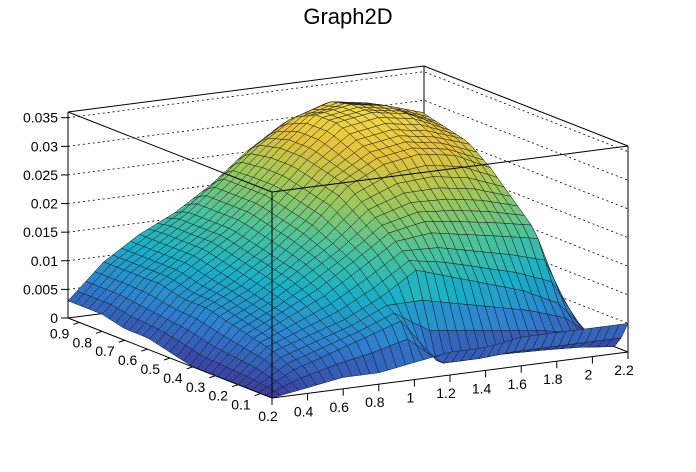  Describe the element at coordinates (246, 89) in the screenshot. I see `top-back-edge` at that location.